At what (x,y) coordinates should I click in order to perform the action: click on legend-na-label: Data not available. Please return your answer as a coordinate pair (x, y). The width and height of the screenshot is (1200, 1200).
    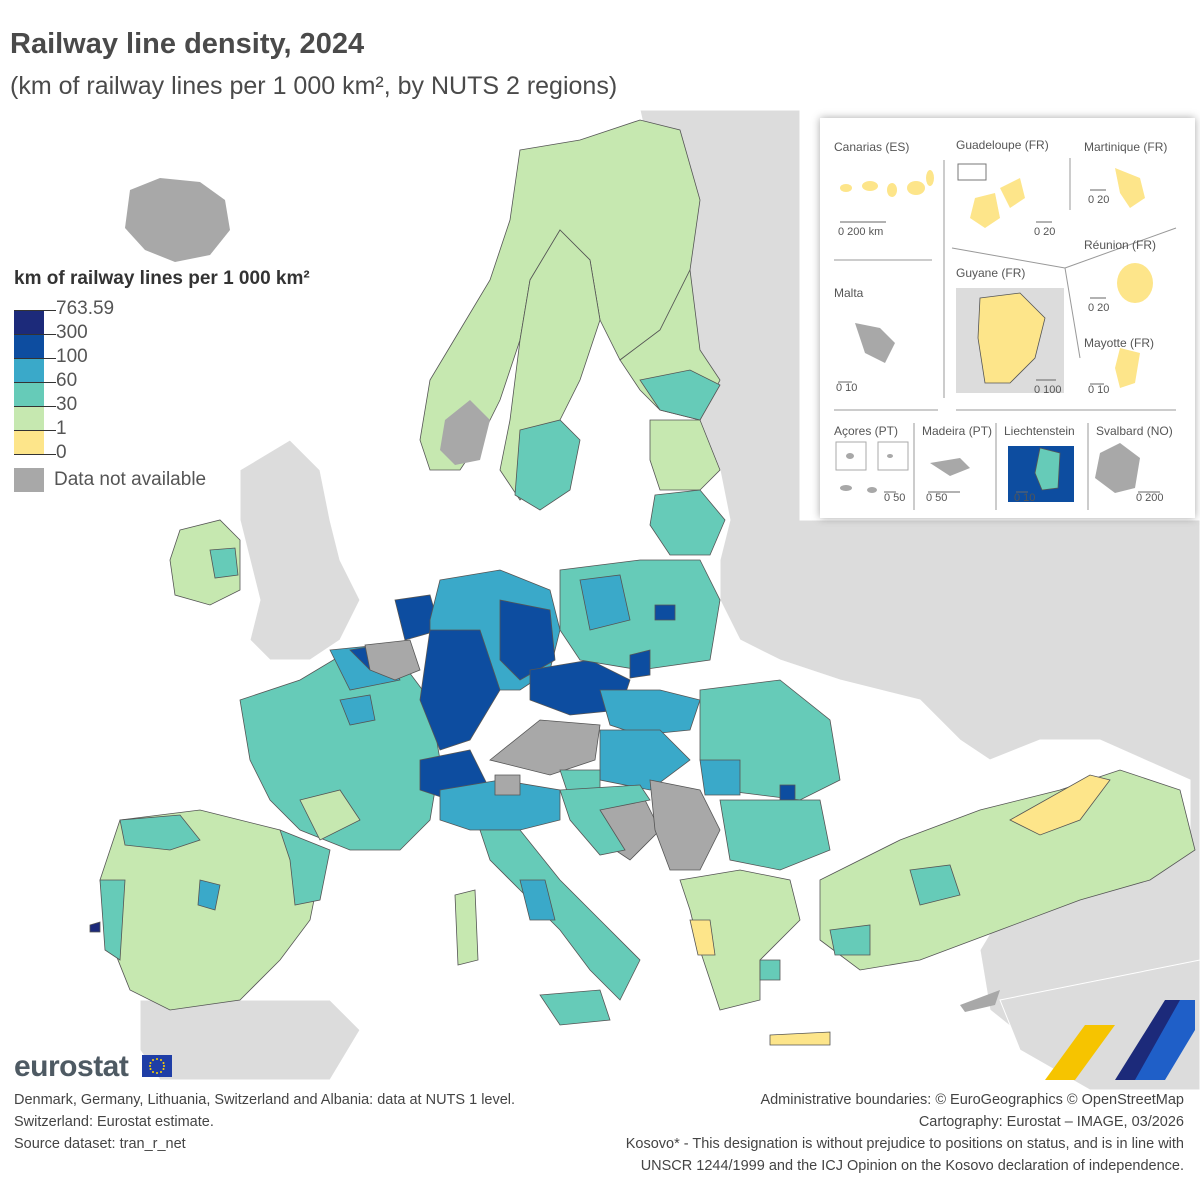
    Looking at the image, I should click on (130, 479).